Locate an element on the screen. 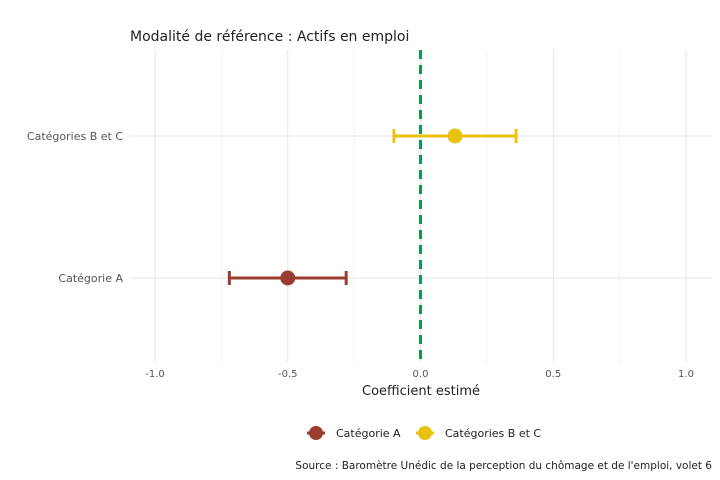 This screenshot has width=720, height=480. x-axis-labels: -1.0 -0.5 0.0 0.5 1.0 is located at coordinates (419, 374).